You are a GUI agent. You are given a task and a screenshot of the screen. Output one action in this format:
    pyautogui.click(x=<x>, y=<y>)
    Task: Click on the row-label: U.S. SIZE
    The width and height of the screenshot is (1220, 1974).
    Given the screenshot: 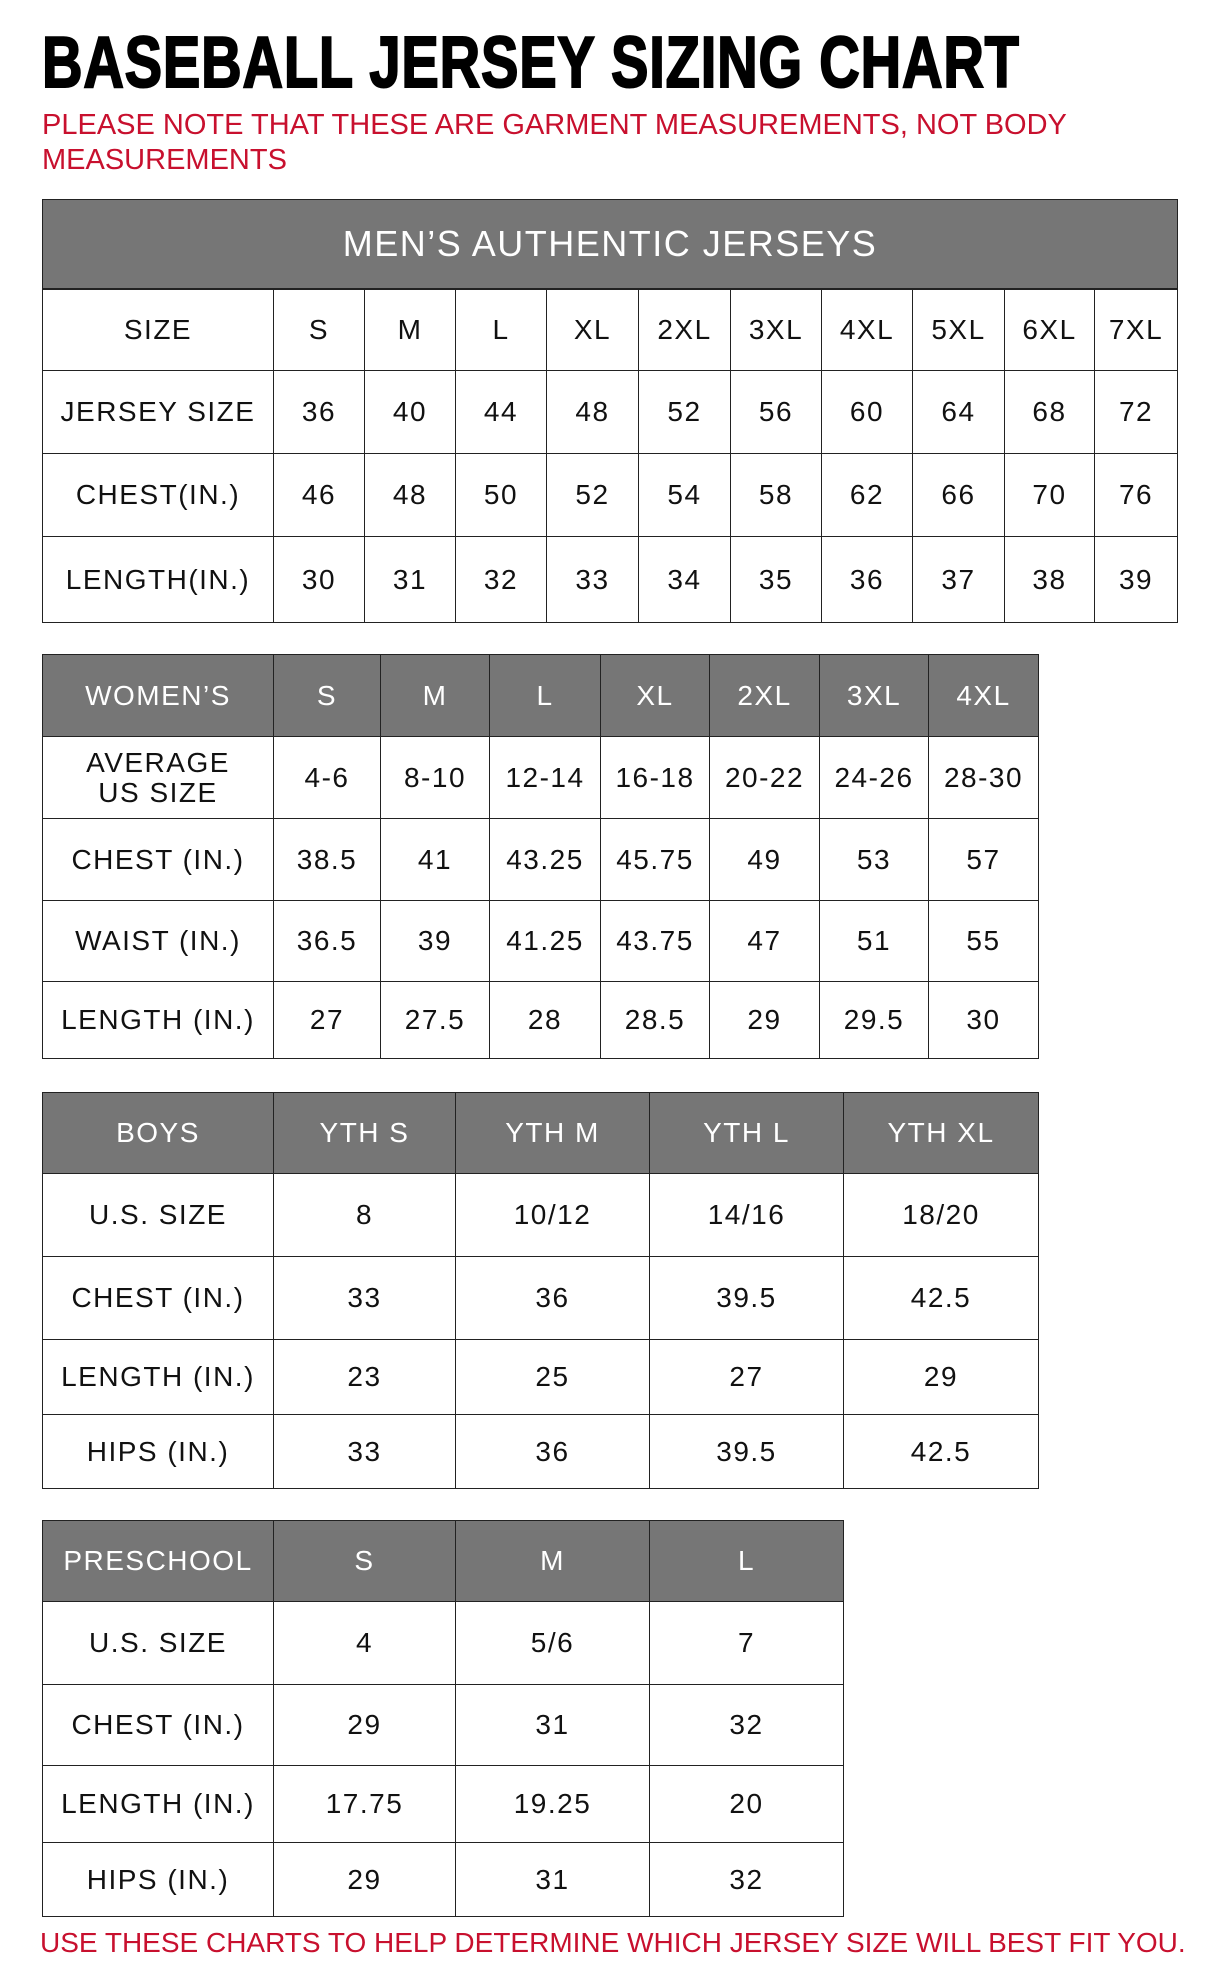 What is the action you would take?
    pyautogui.click(x=158, y=1215)
    